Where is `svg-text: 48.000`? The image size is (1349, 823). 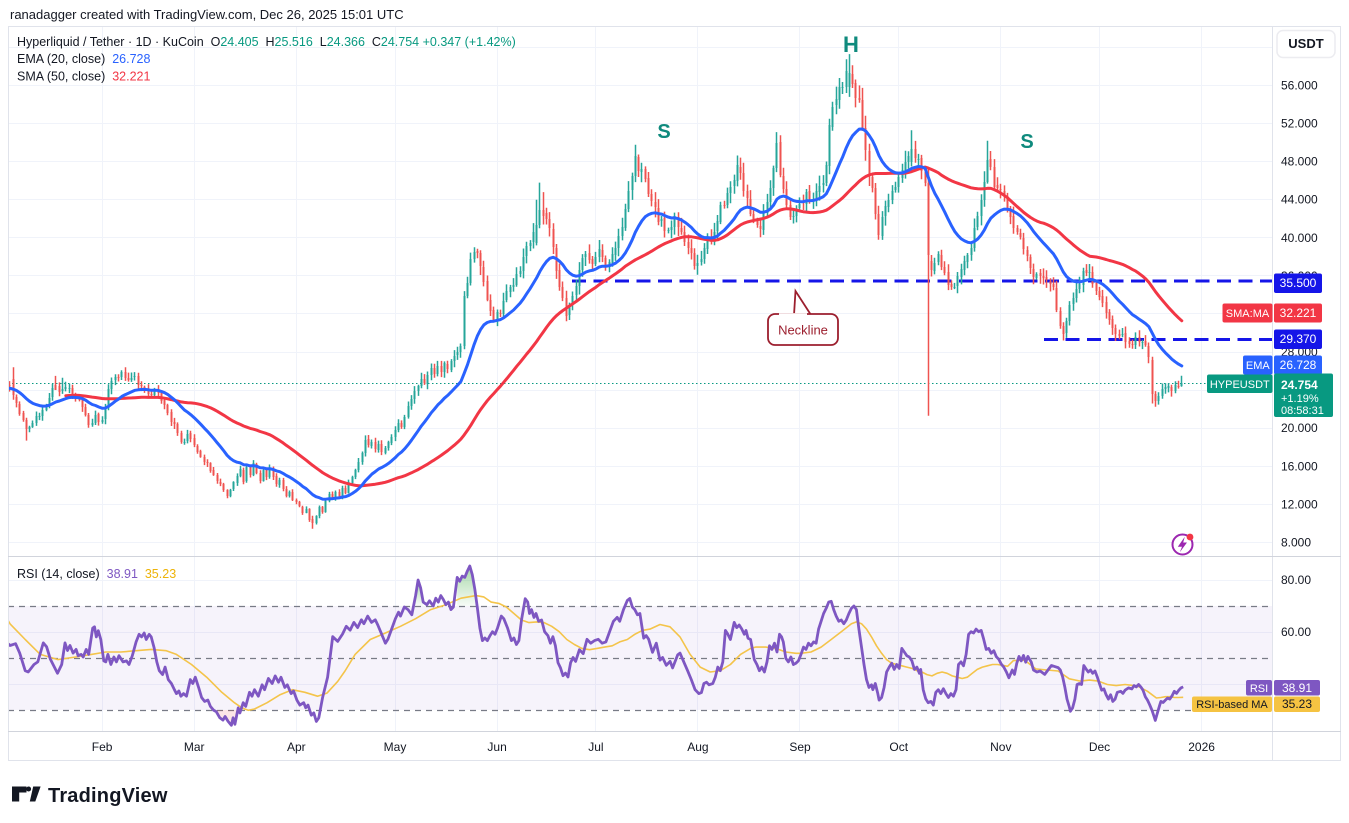
svg-text: 48.000 is located at coordinates (1299, 162).